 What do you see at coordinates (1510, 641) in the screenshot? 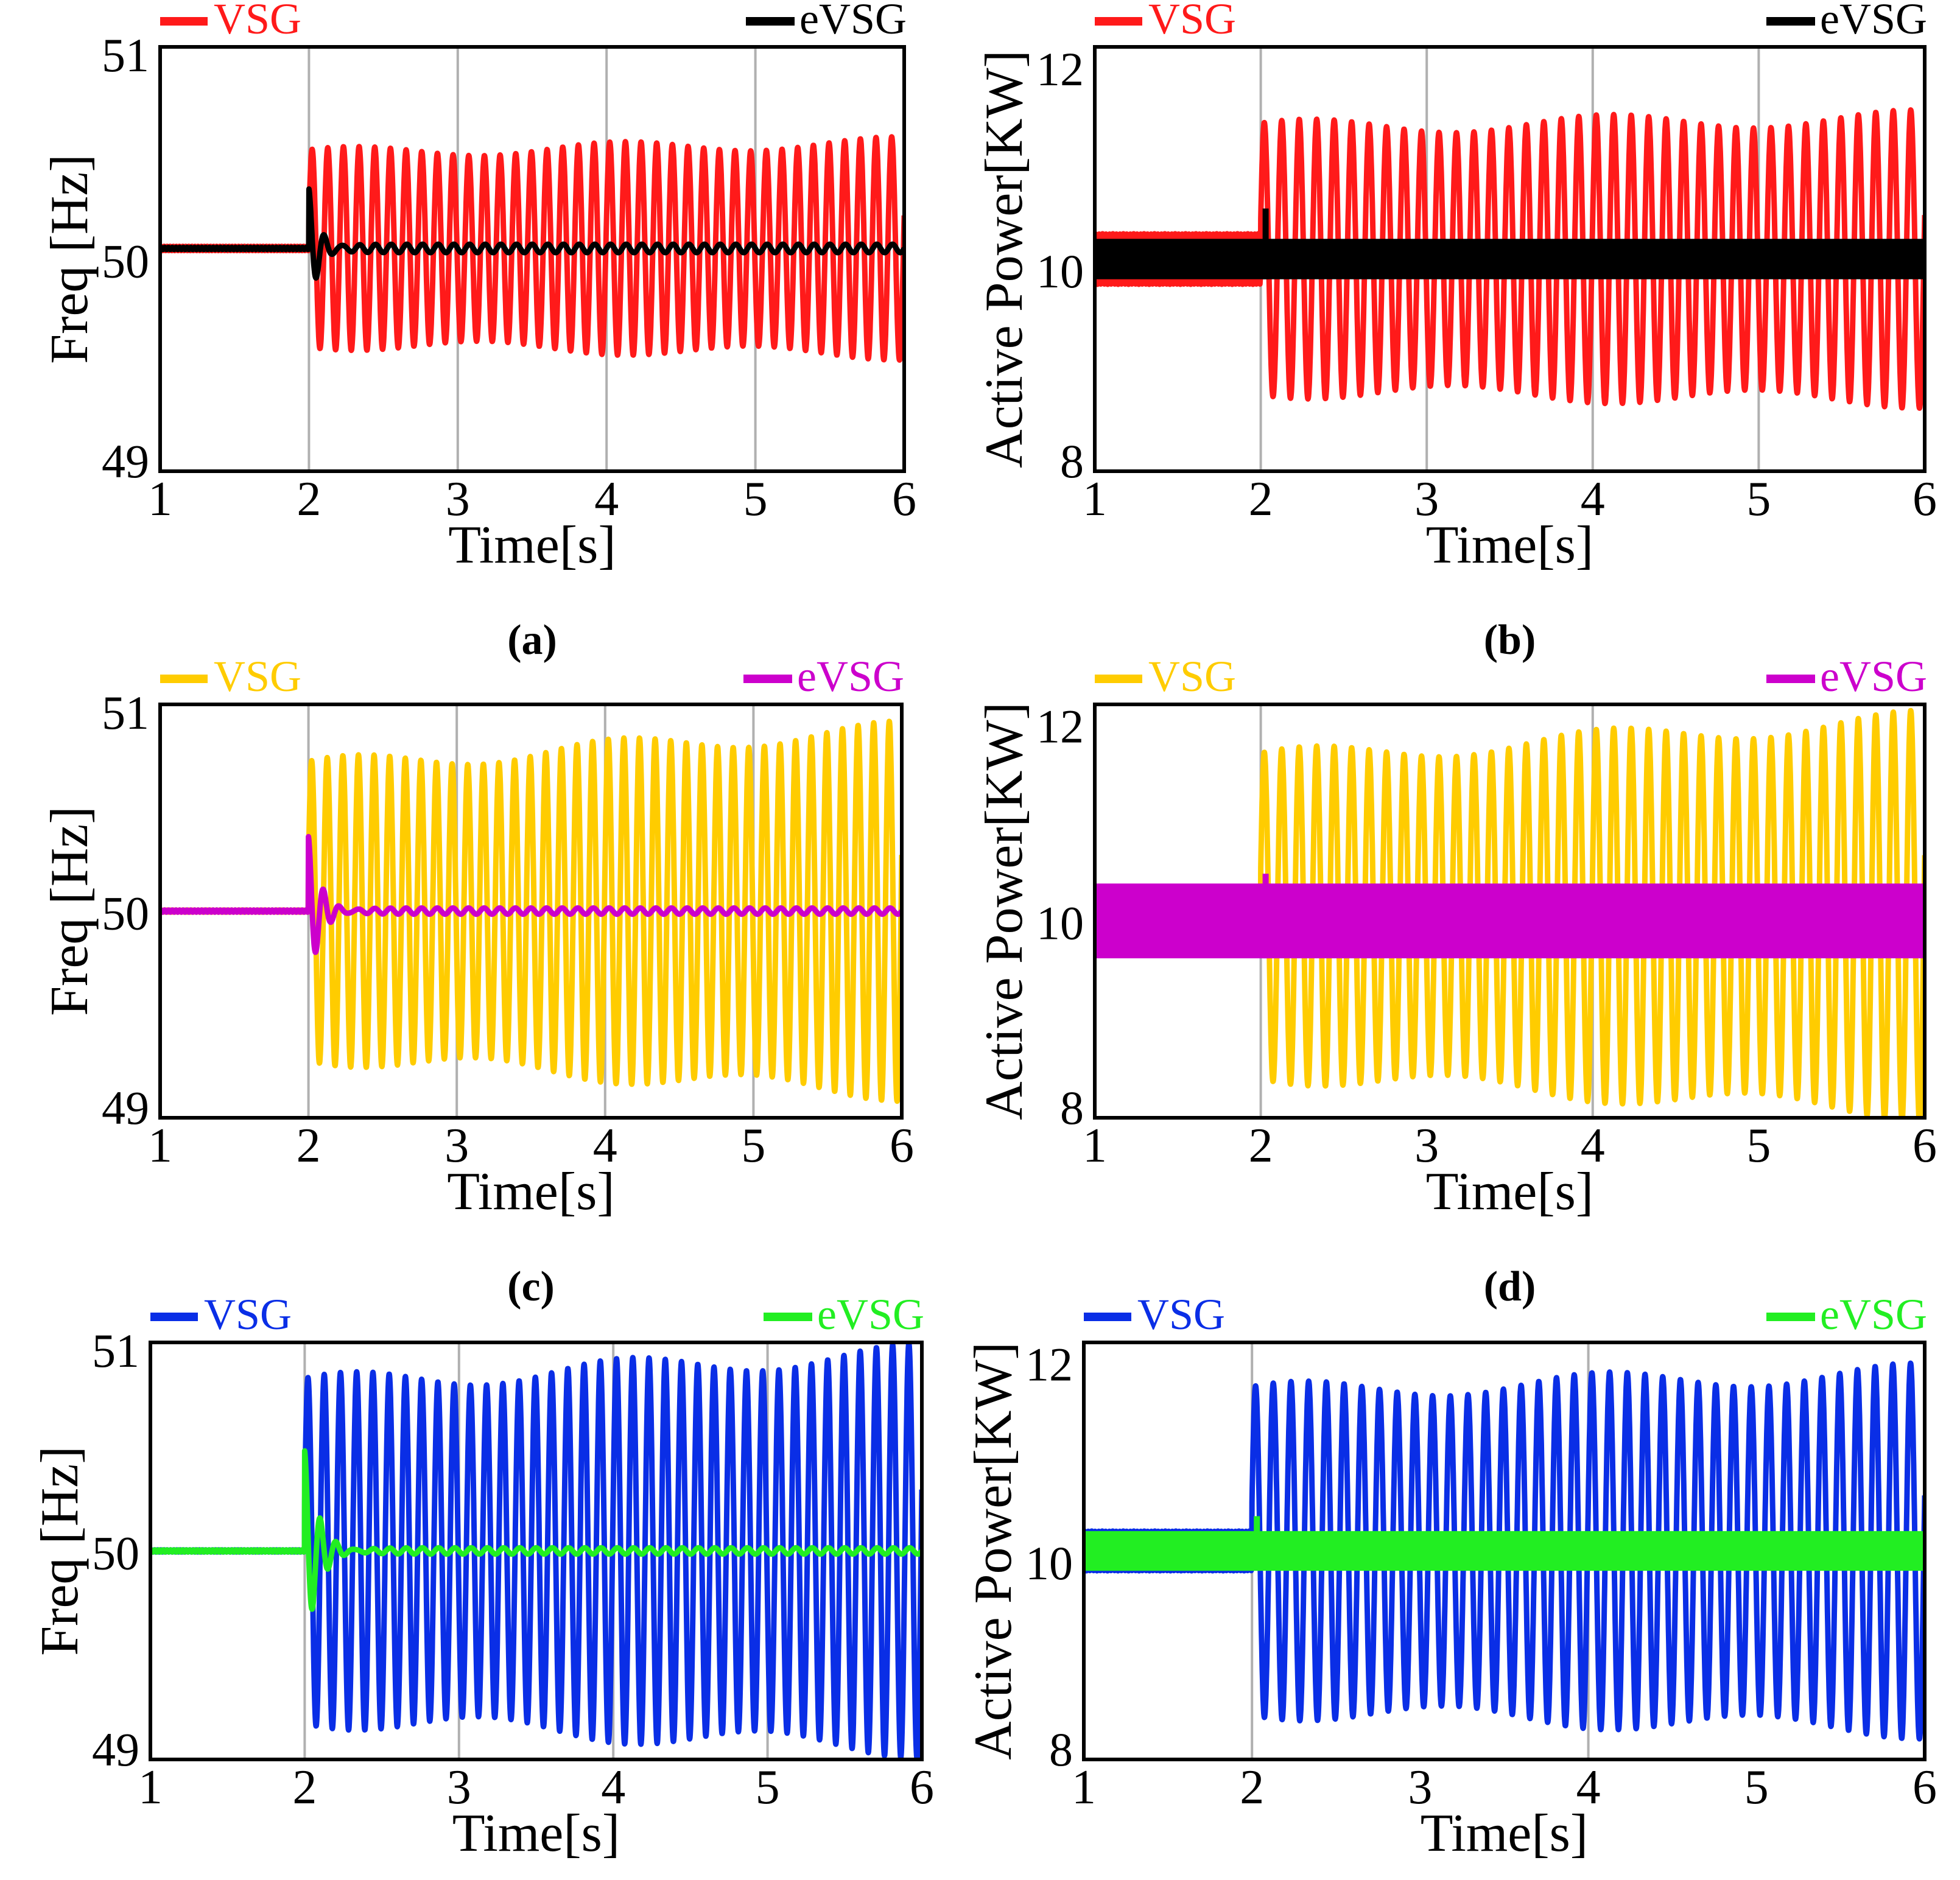
I see `panel-label: (b)` at bounding box center [1510, 641].